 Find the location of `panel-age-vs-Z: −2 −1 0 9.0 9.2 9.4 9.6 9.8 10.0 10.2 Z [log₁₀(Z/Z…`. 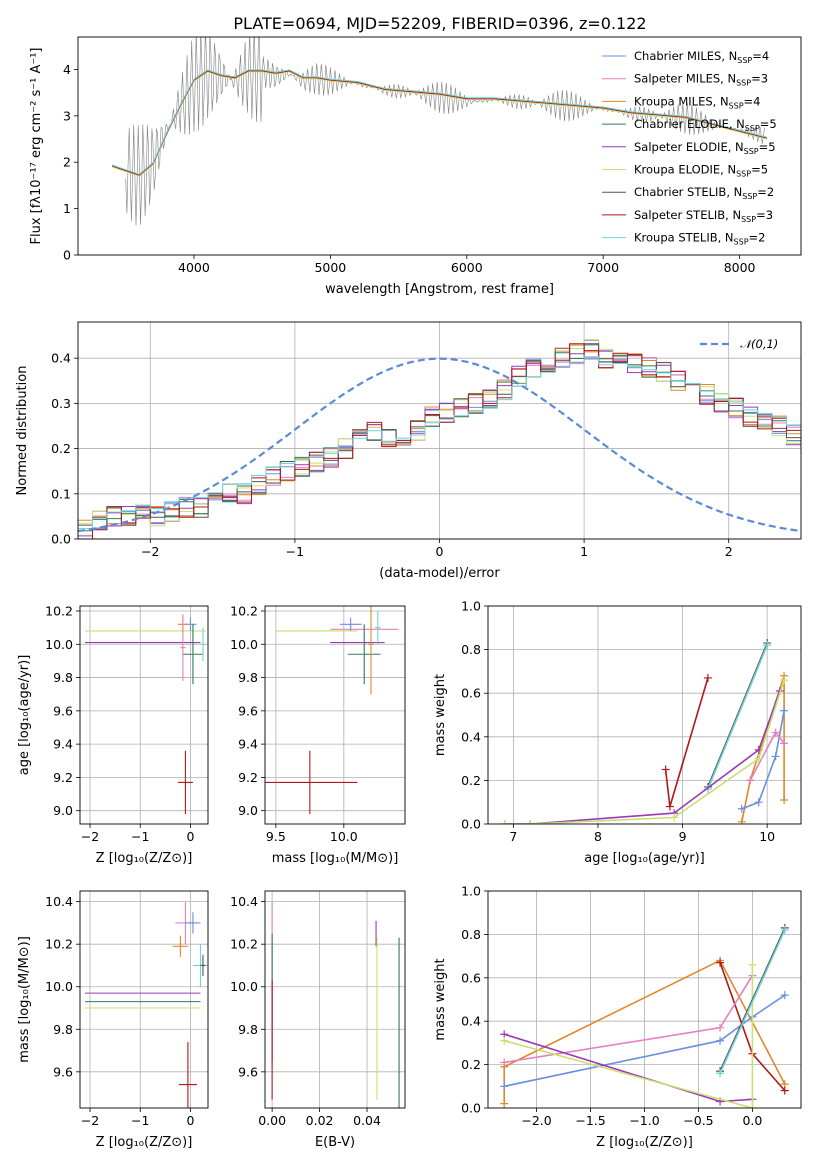

panel-age-vs-Z: −2 −1 0 9.0 9.2 9.4 9.6 9.8 10.0 10.2 Z [log₁₀(Z/Z… is located at coordinates (113, 734).